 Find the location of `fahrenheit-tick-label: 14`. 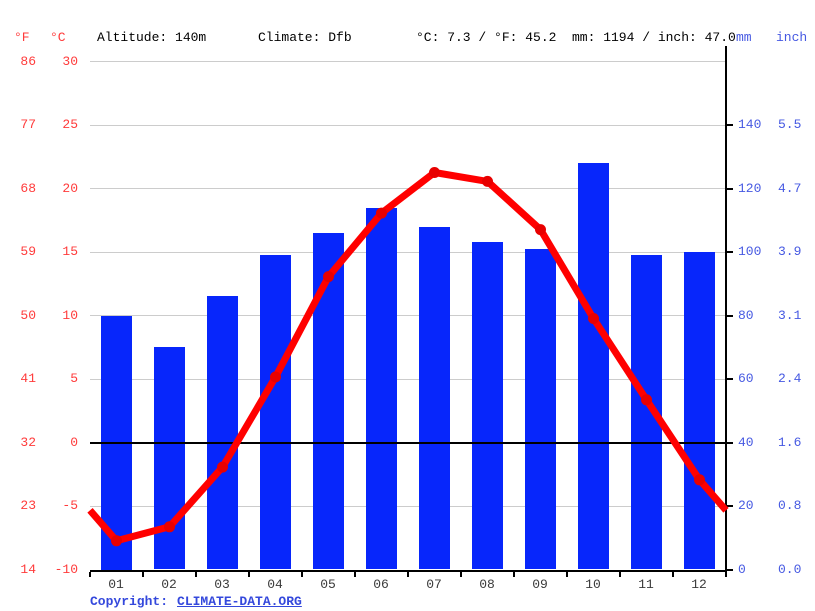

fahrenheit-tick-label: 14 is located at coordinates (28, 569).